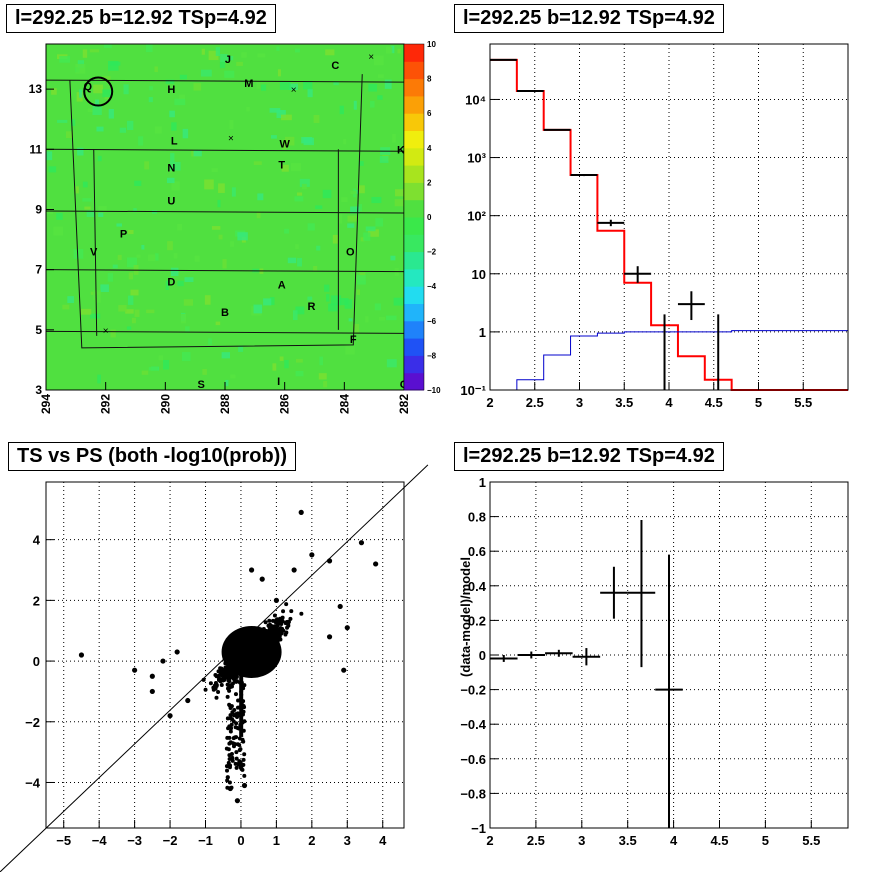 Image resolution: width=896 pixels, height=877 pixels. Describe the element at coordinates (33, 782) in the screenshot. I see `y-tick-label: −4` at that location.